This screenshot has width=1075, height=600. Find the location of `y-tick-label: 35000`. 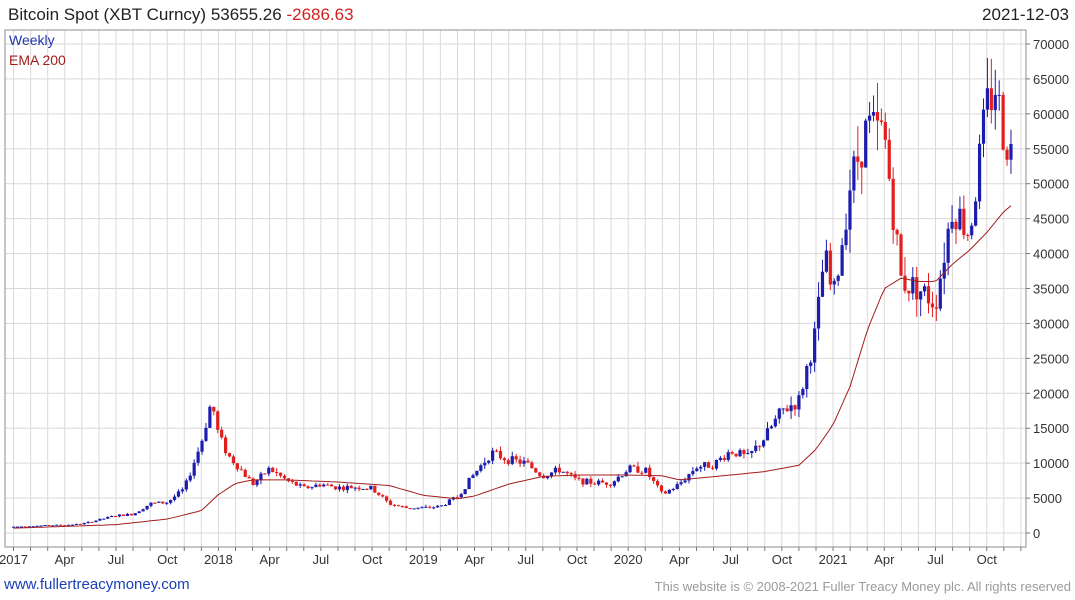

y-tick-label: 35000 is located at coordinates (1051, 289).